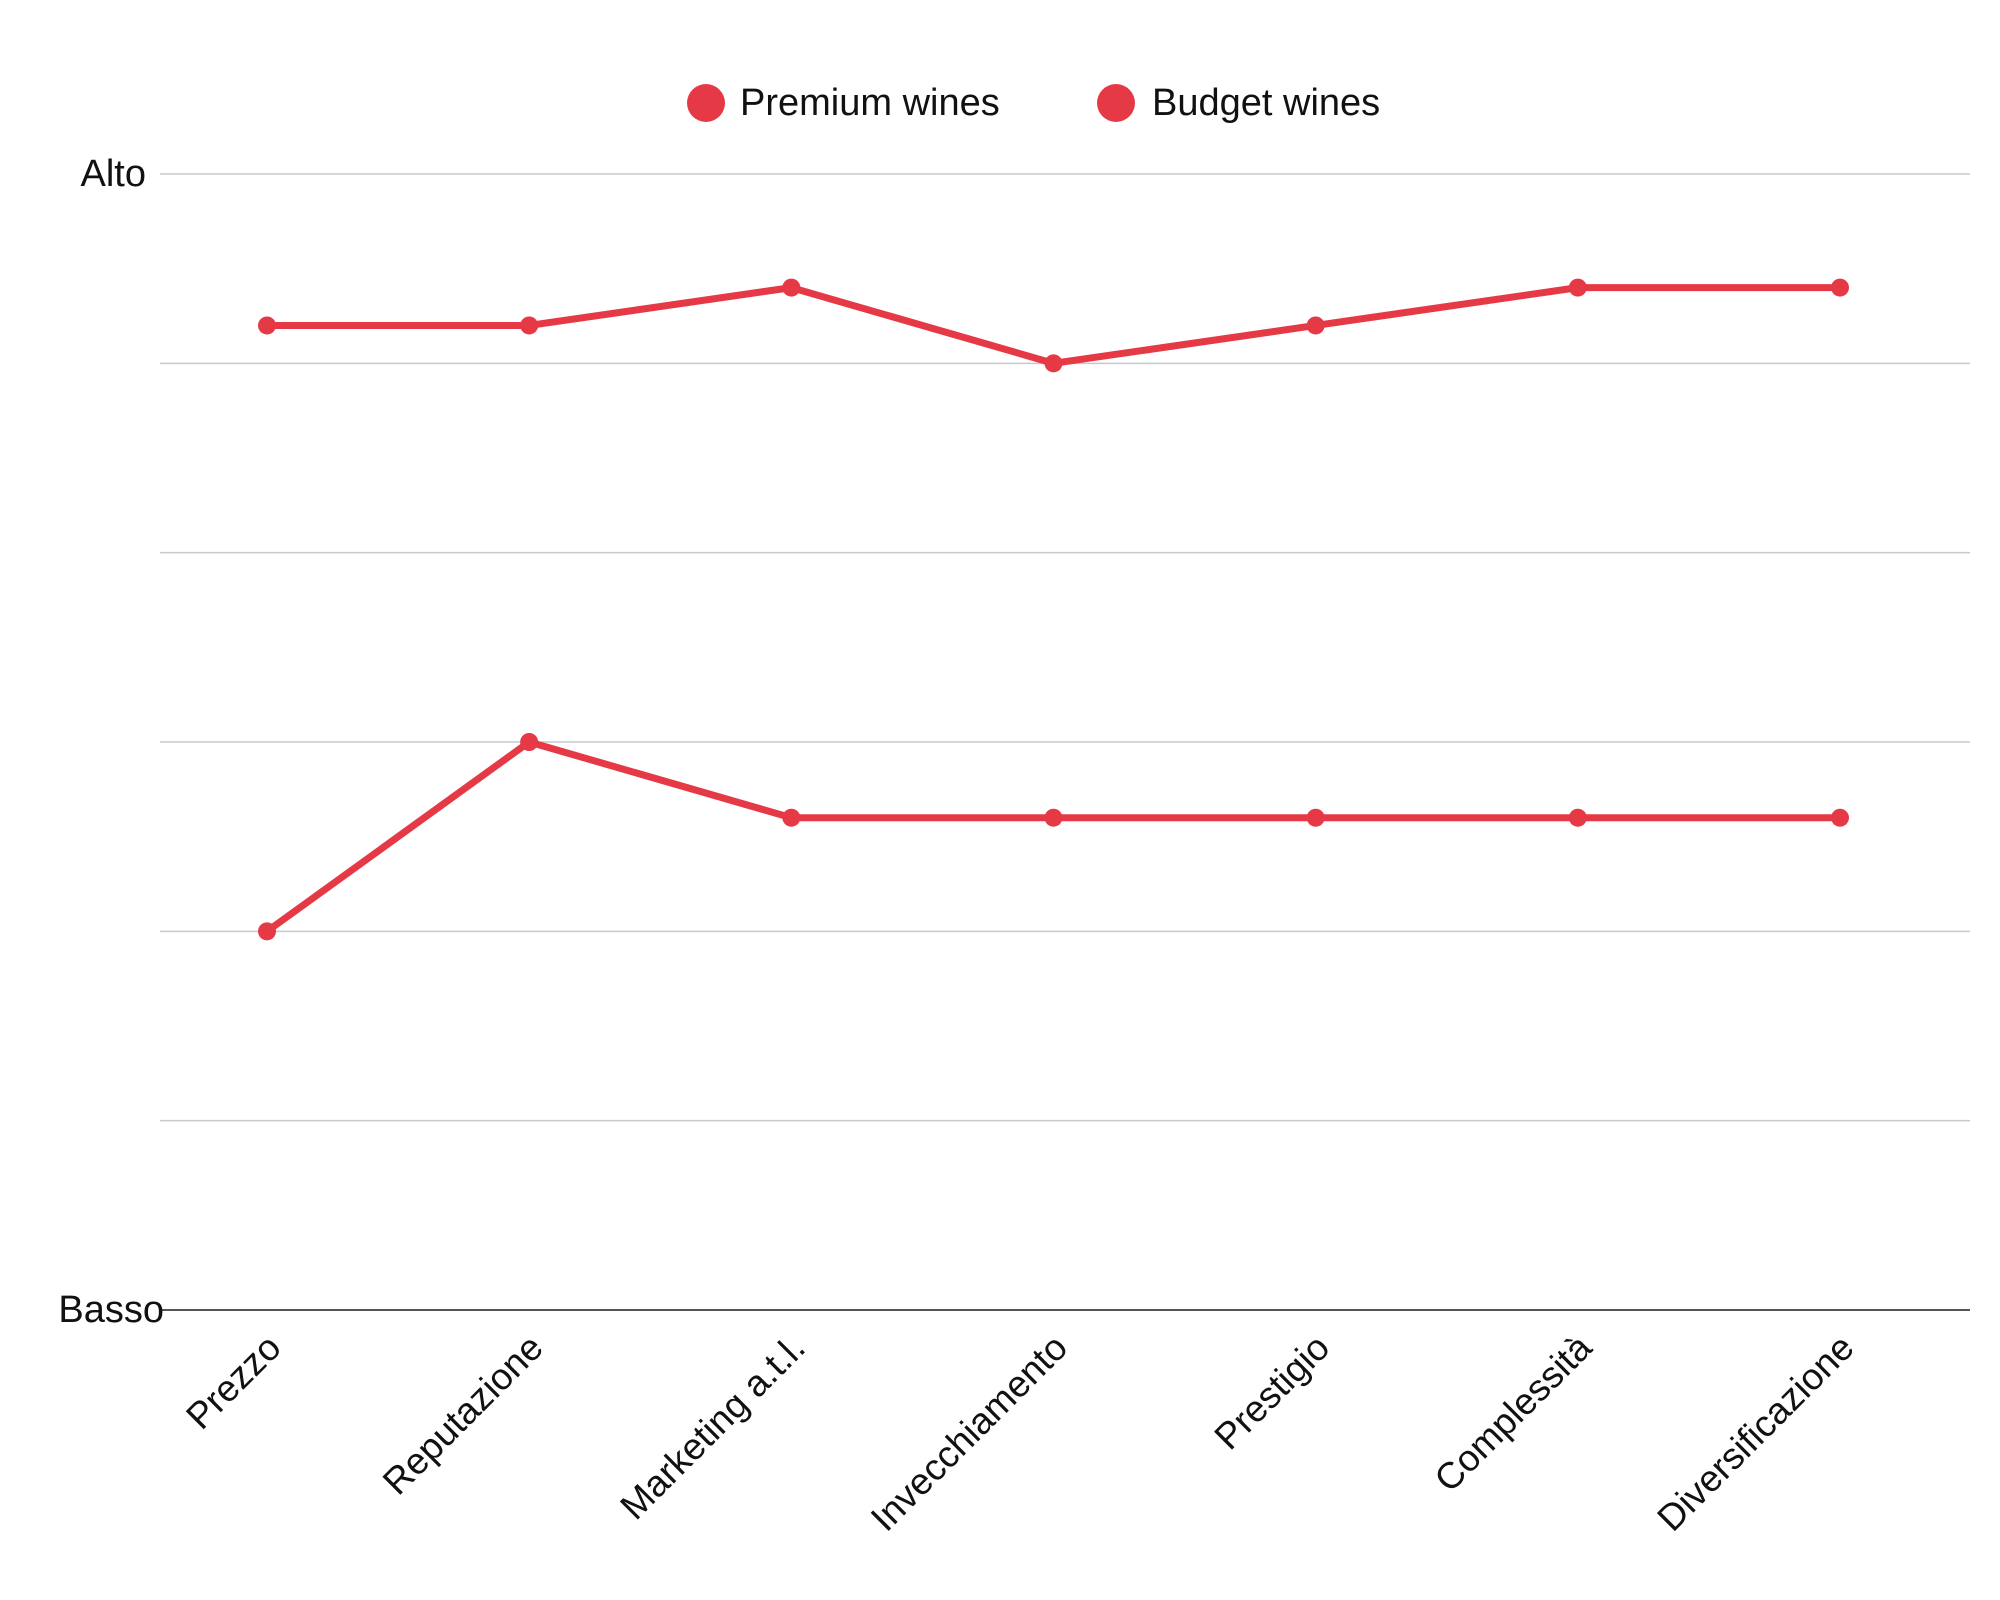 The height and width of the screenshot is (1600, 2000). What do you see at coordinates (1266, 103) in the screenshot?
I see `legend-label: Budget wines` at bounding box center [1266, 103].